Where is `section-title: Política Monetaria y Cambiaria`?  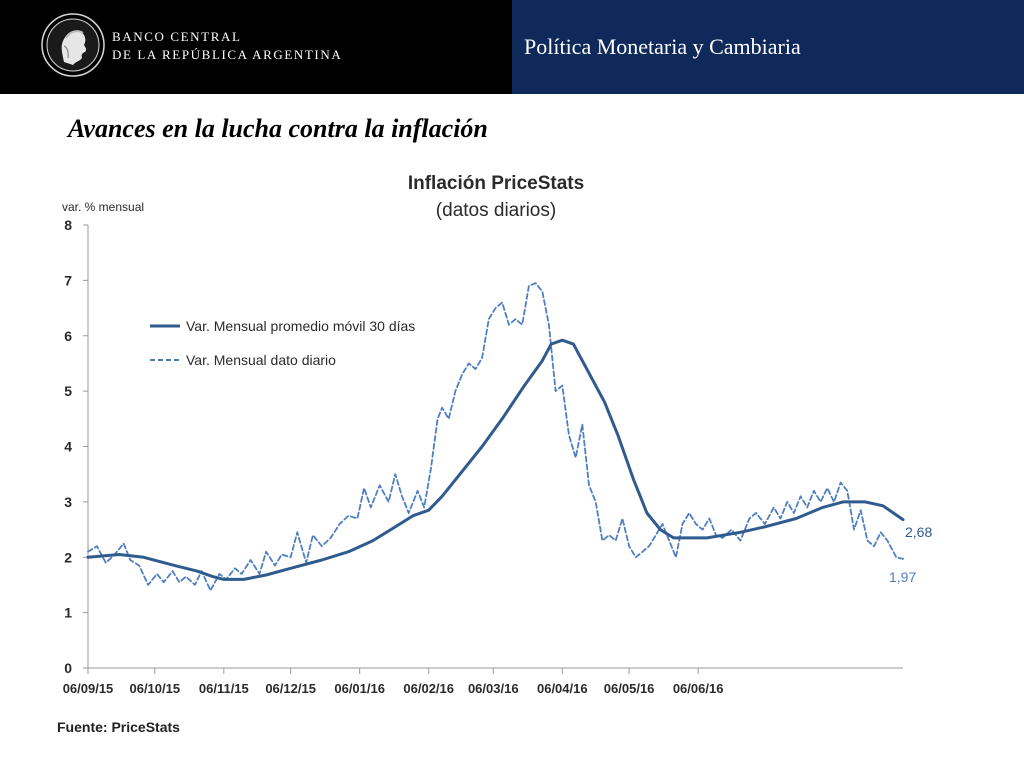
section-title: Política Monetaria y Cambiaria is located at coordinates (662, 46).